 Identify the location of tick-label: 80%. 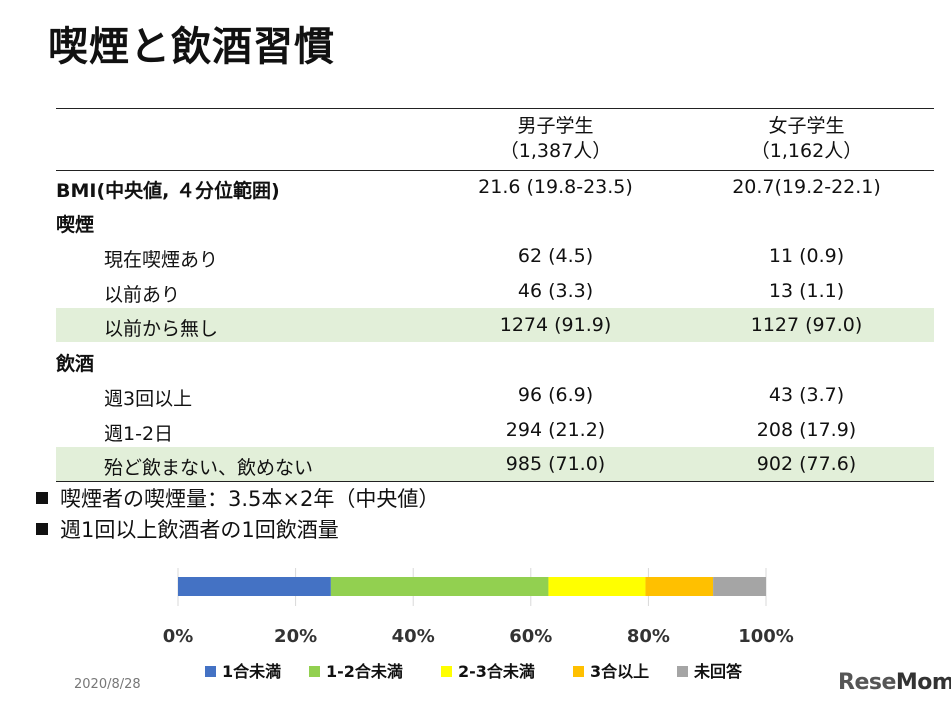
(648, 636).